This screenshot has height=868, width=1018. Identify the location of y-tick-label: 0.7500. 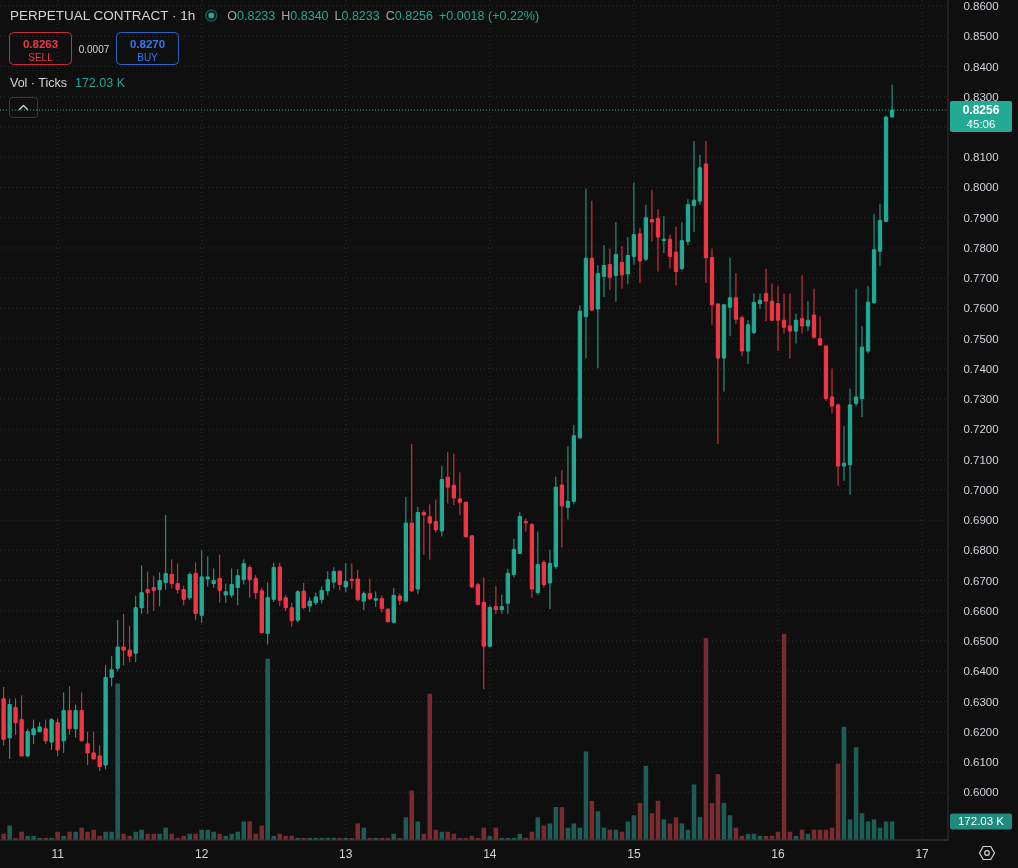
(981, 338).